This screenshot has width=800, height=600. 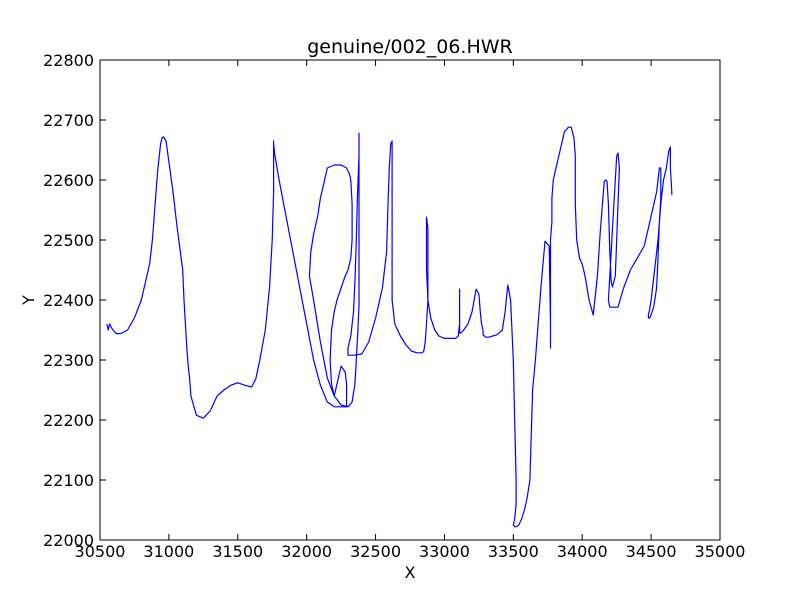 What do you see at coordinates (410, 572) in the screenshot?
I see `x-axis-label: X` at bounding box center [410, 572].